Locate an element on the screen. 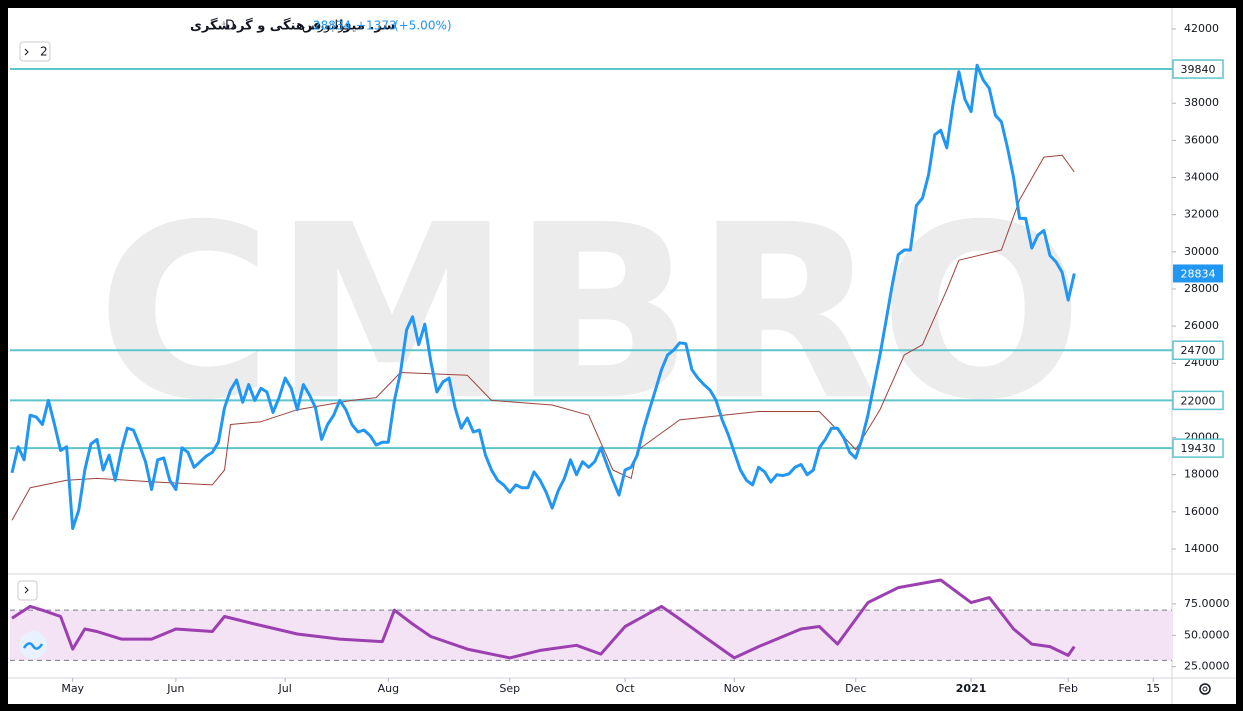  x-tick-label: Jun is located at coordinates (175, 688).